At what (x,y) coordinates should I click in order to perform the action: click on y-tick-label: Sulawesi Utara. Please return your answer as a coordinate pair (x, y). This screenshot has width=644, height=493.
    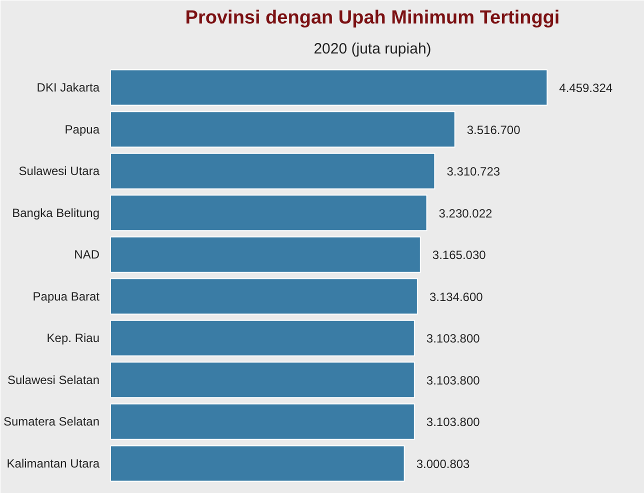
    Looking at the image, I should click on (59, 171).